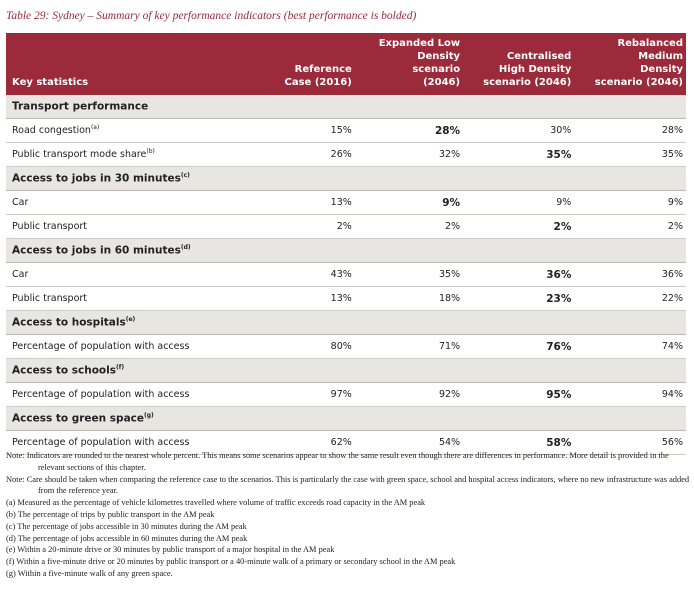 Image resolution: width=694 pixels, height=593 pixels. What do you see at coordinates (96, 178) in the screenshot?
I see `section-title-text: Access to jobs in 30 minutes` at bounding box center [96, 178].